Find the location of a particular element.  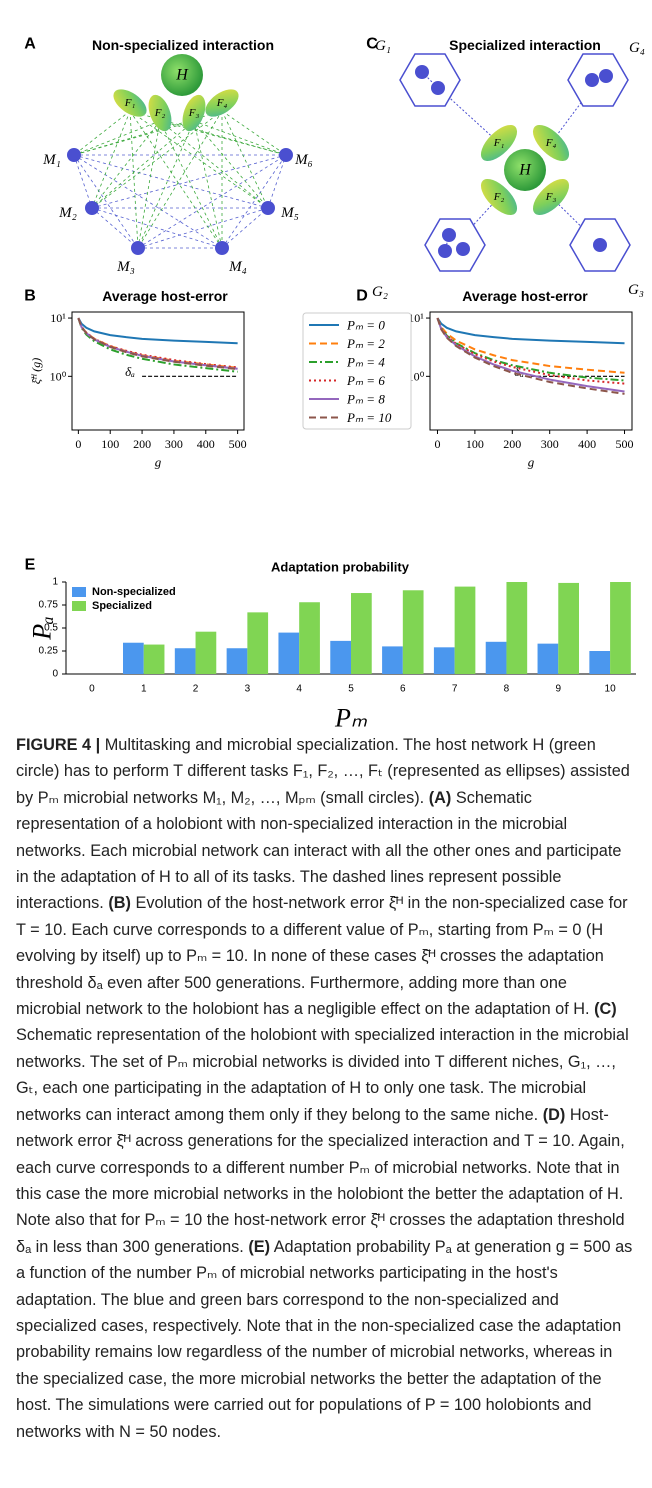

x-tick-label: 10 is located at coordinates (611, 689).